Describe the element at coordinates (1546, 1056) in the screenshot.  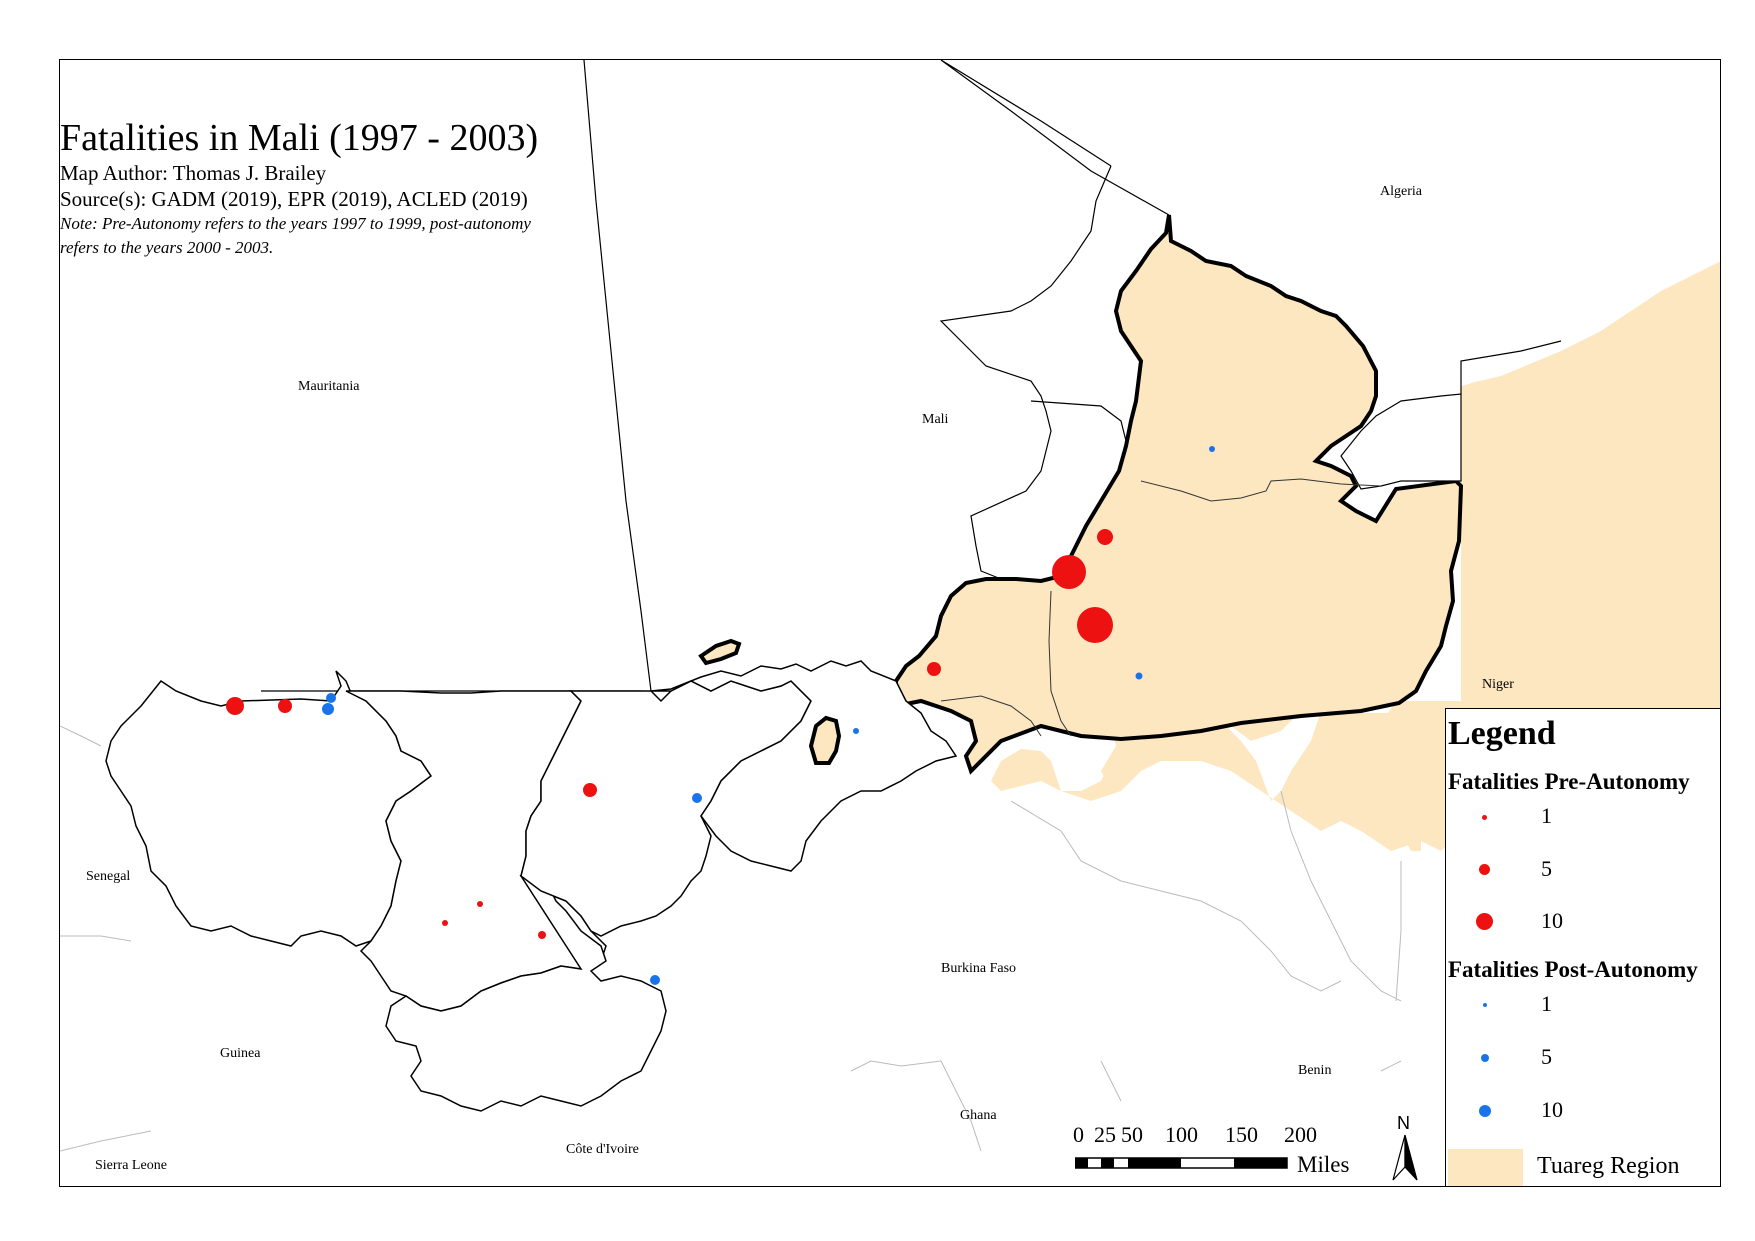
I see `legend-post-value-5: 5` at that location.